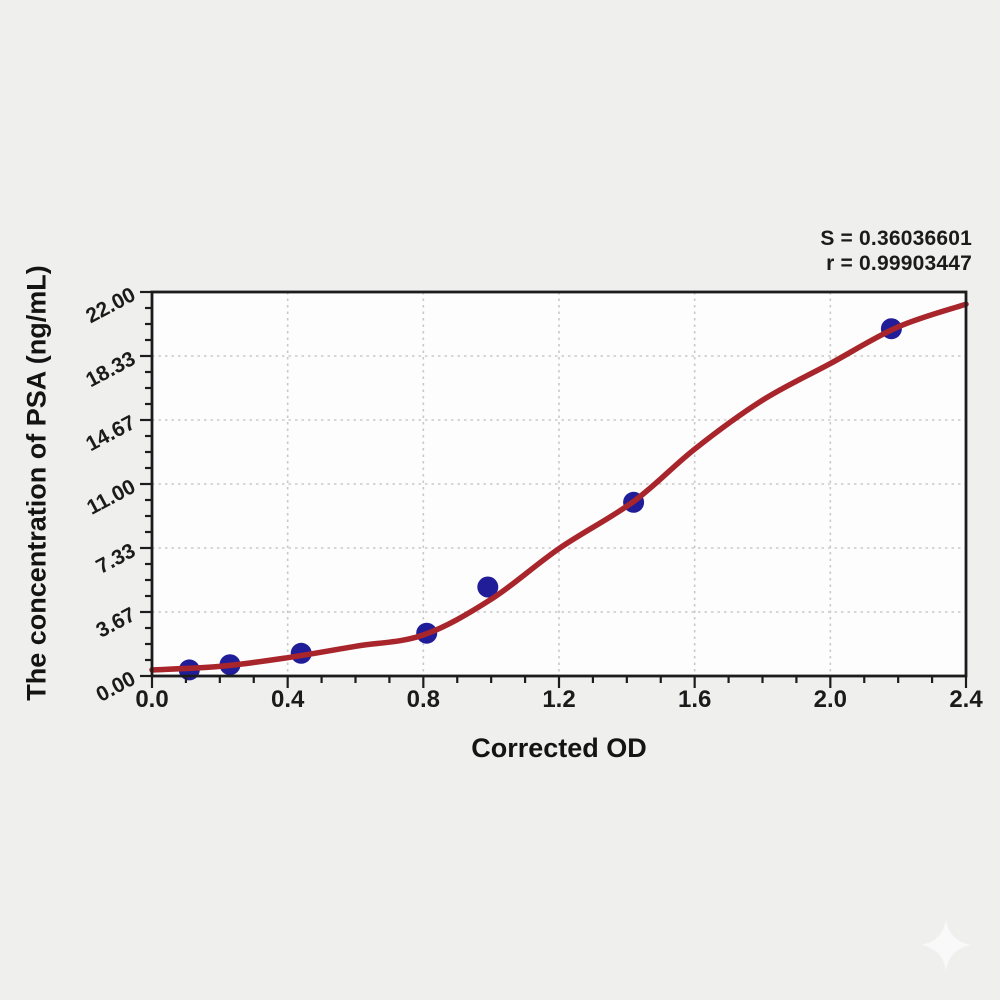 Image resolution: width=1000 pixels, height=1000 pixels. Describe the element at coordinates (288, 699) in the screenshot. I see `x-tick-label: 0.4` at that location.